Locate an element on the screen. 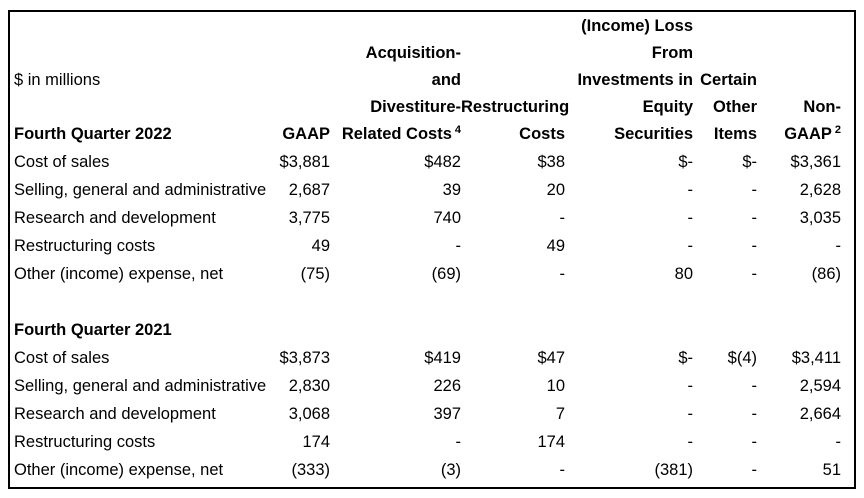  cell-equity-securities: (381) is located at coordinates (673, 469).